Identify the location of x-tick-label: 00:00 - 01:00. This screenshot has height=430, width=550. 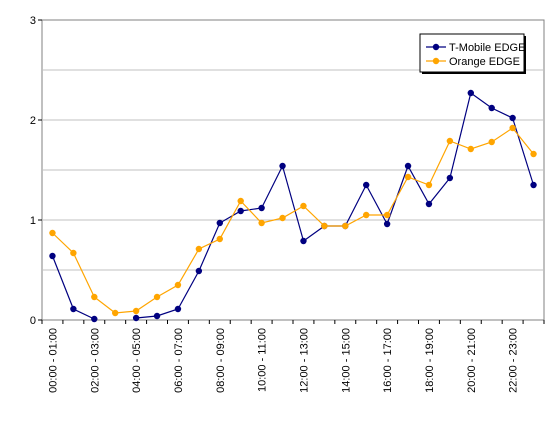
(53, 360).